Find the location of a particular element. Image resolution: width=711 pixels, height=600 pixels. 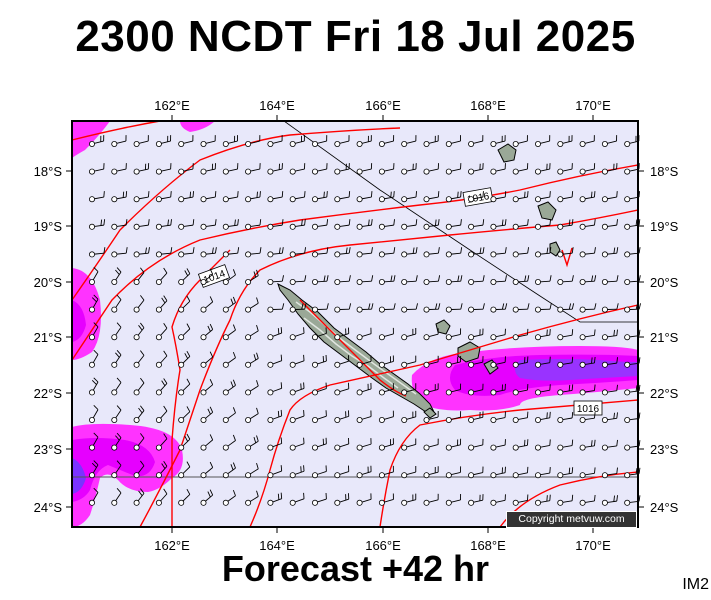

vanuatu-efate-island is located at coordinates (547, 211).